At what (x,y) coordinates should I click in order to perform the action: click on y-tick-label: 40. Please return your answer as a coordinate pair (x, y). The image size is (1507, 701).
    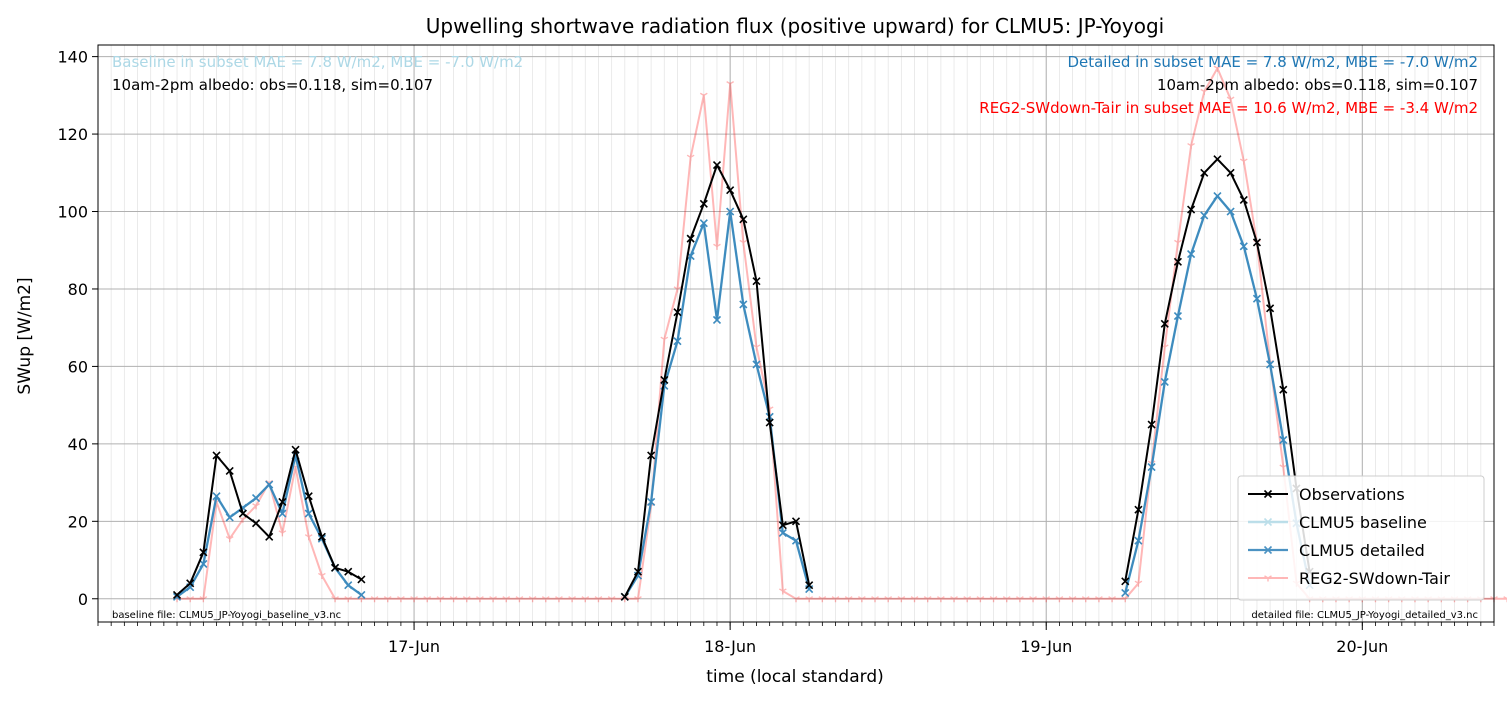
    Looking at the image, I should click on (78, 444).